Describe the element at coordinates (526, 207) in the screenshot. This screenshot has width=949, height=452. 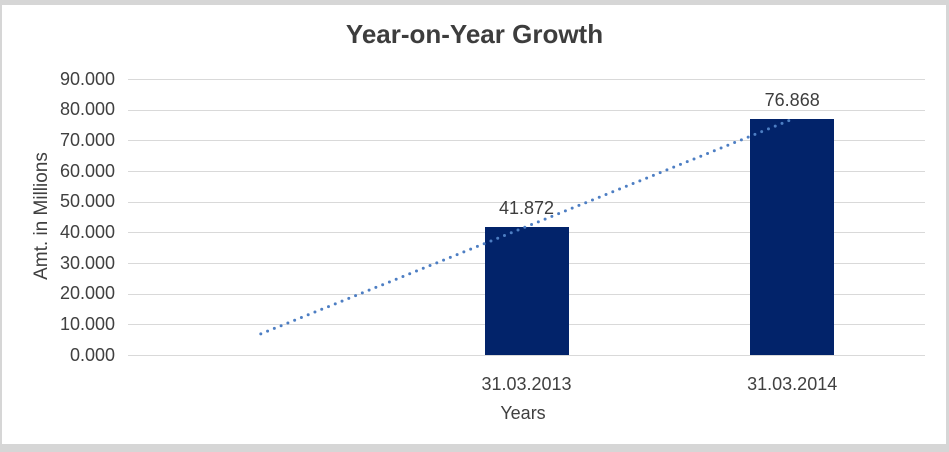
I see `bar-data-label: 41.872` at that location.